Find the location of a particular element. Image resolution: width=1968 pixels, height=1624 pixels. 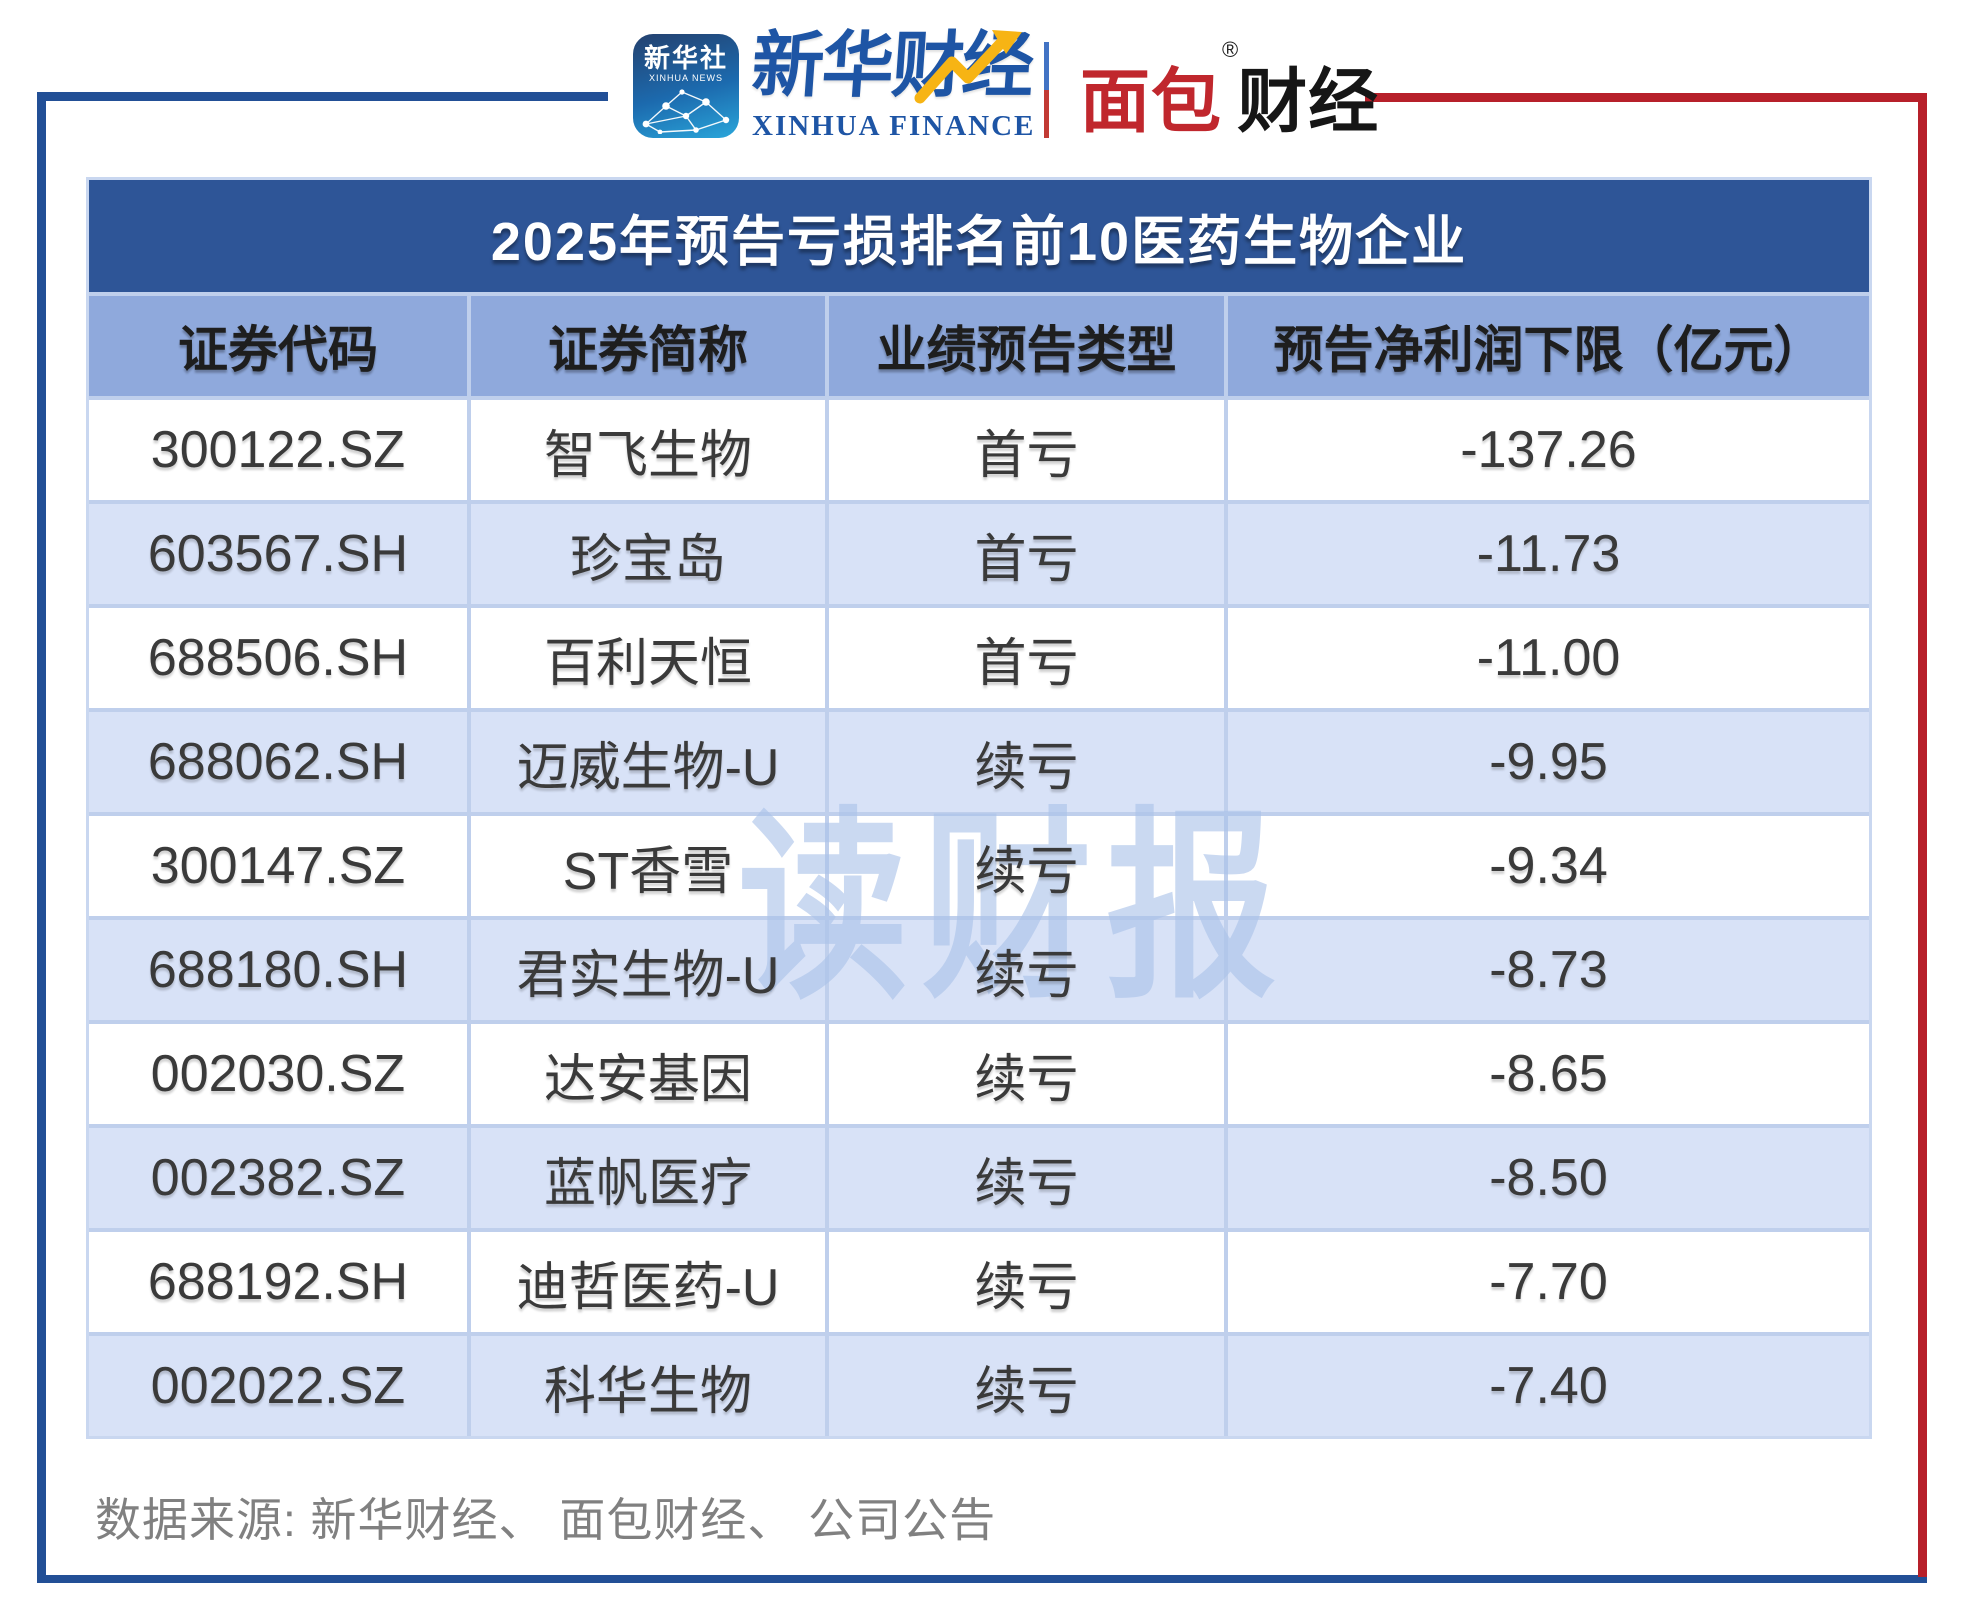

cell-security-code: 688062.SH is located at coordinates (278, 762).